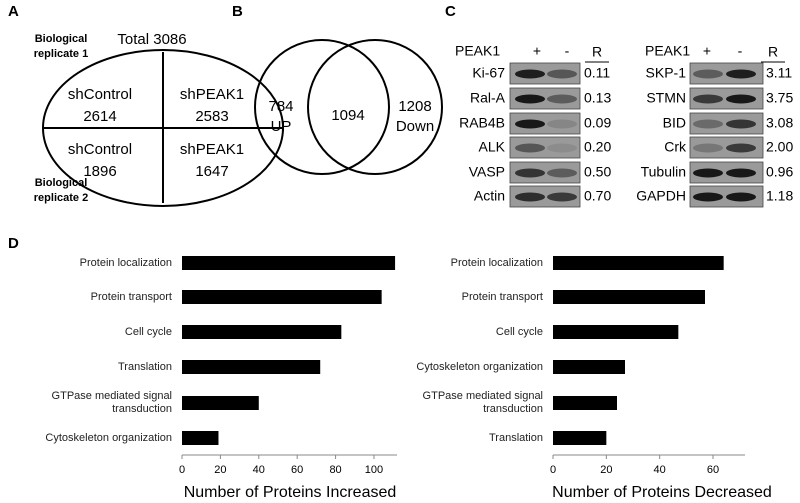 The height and width of the screenshot is (503, 800). What do you see at coordinates (675, 147) in the screenshot?
I see `protein-name: Crk` at bounding box center [675, 147].